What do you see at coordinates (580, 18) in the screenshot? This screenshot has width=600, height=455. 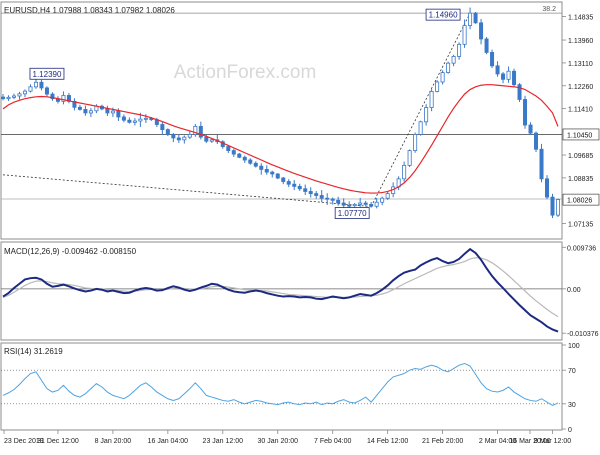 I see `price-tick-label: 1.14835` at bounding box center [580, 18].